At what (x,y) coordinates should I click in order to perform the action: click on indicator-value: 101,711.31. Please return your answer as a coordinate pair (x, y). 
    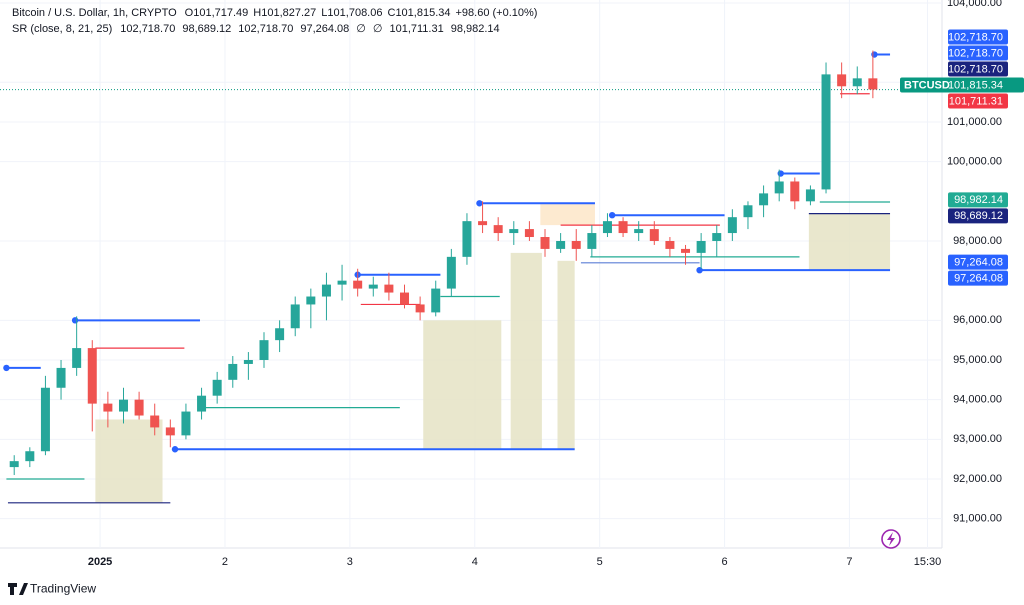
    Looking at the image, I should click on (416, 29).